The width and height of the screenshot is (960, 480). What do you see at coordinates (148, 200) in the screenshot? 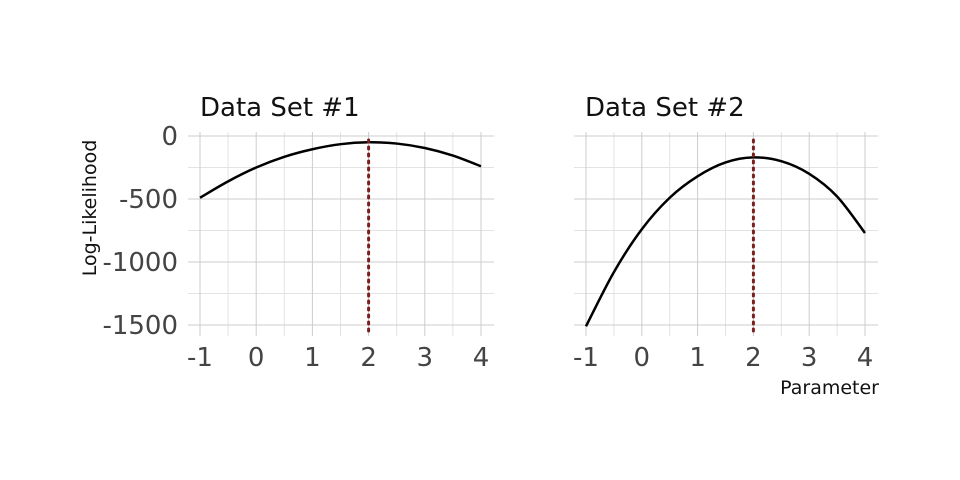
I see `y-tick-label: -500` at bounding box center [148, 200].